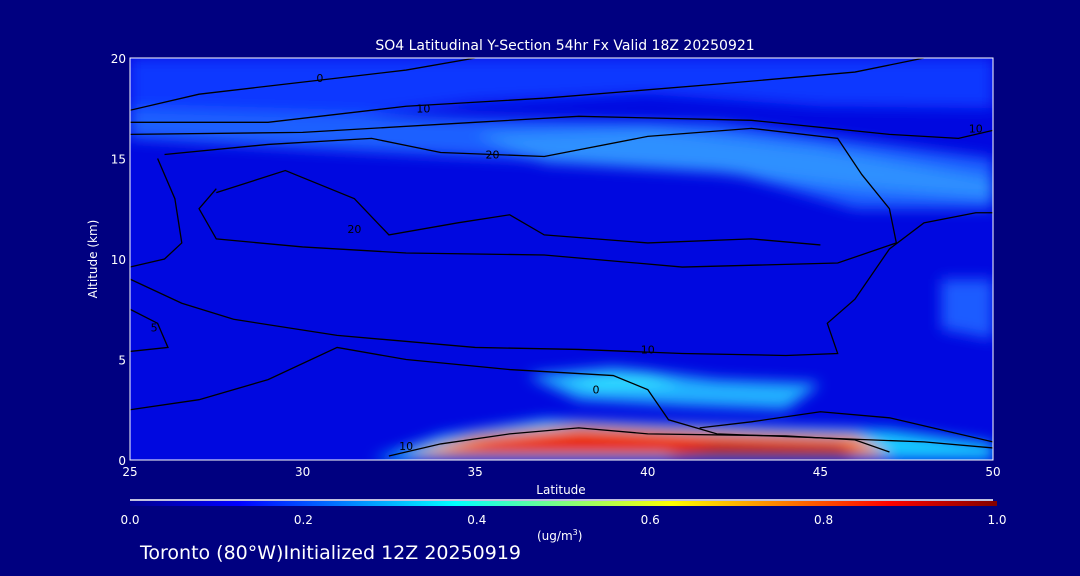 This screenshot has height=576, width=1080. Describe the element at coordinates (475, 472) in the screenshot. I see `x-tick-label: 35` at that location.